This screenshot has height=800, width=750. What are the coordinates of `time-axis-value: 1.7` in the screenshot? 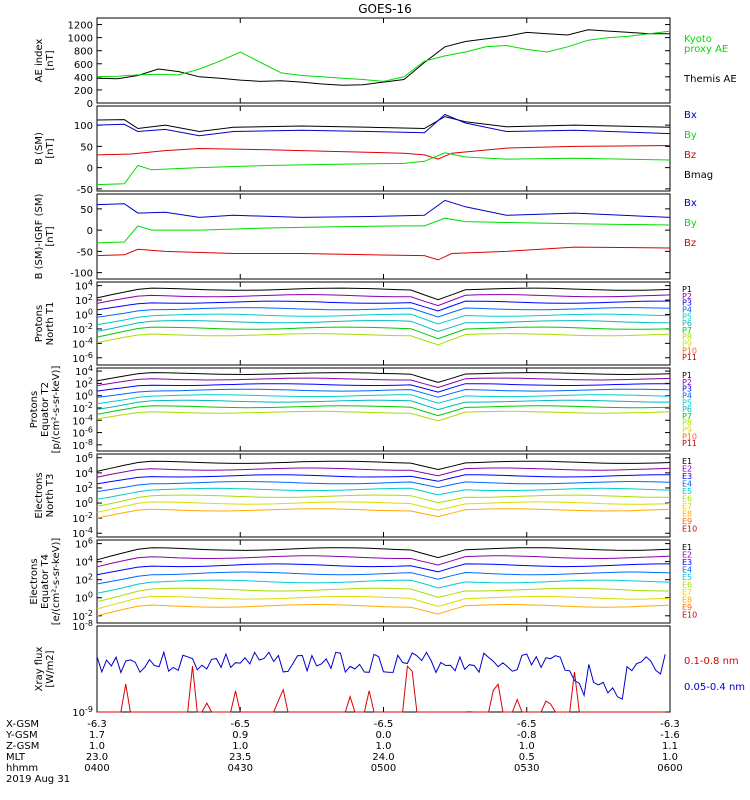 It's located at (97, 735).